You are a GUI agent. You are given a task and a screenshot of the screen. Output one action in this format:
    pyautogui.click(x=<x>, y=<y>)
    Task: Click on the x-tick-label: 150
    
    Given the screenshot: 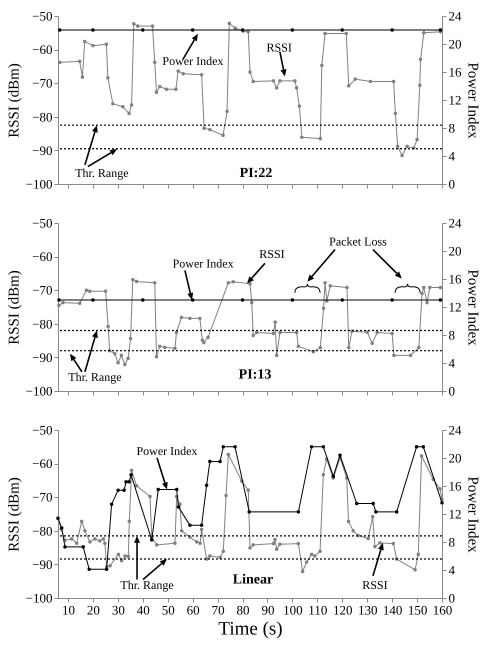 What is the action you would take?
    pyautogui.click(x=418, y=610)
    